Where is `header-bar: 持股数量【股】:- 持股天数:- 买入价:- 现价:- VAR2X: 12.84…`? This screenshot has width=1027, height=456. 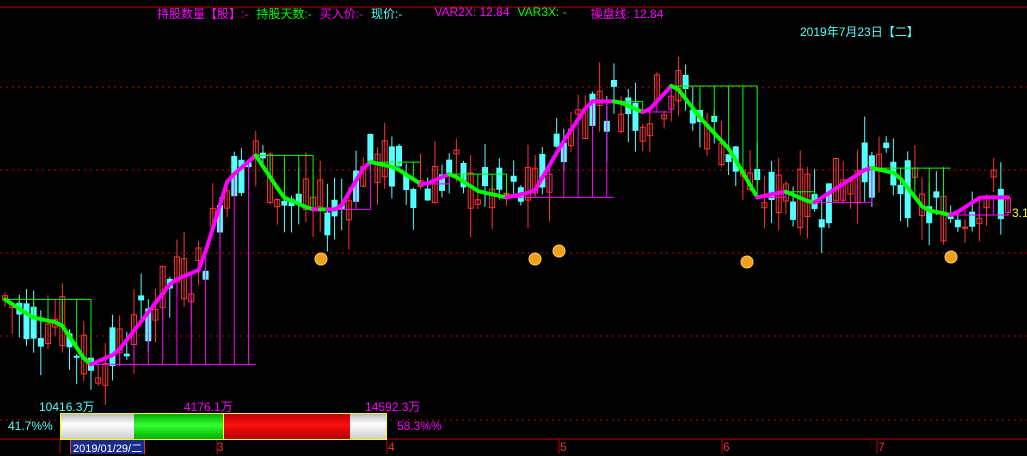 header-bar: 持股数量【股】:- 持股天数:- 买入价:- 现价:- VAR2X: 12.84… is located at coordinates (410, 13).